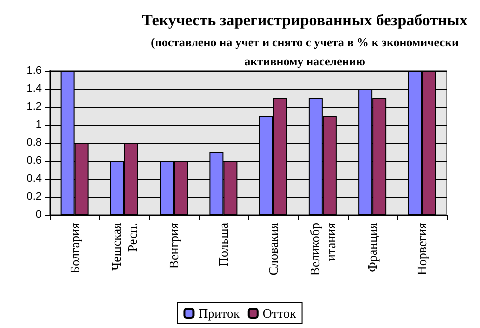 This screenshot has height=328, width=480. What do you see at coordinates (322, 249) in the screenshot?
I see `x-tick-label: Великобр итания` at bounding box center [322, 249].